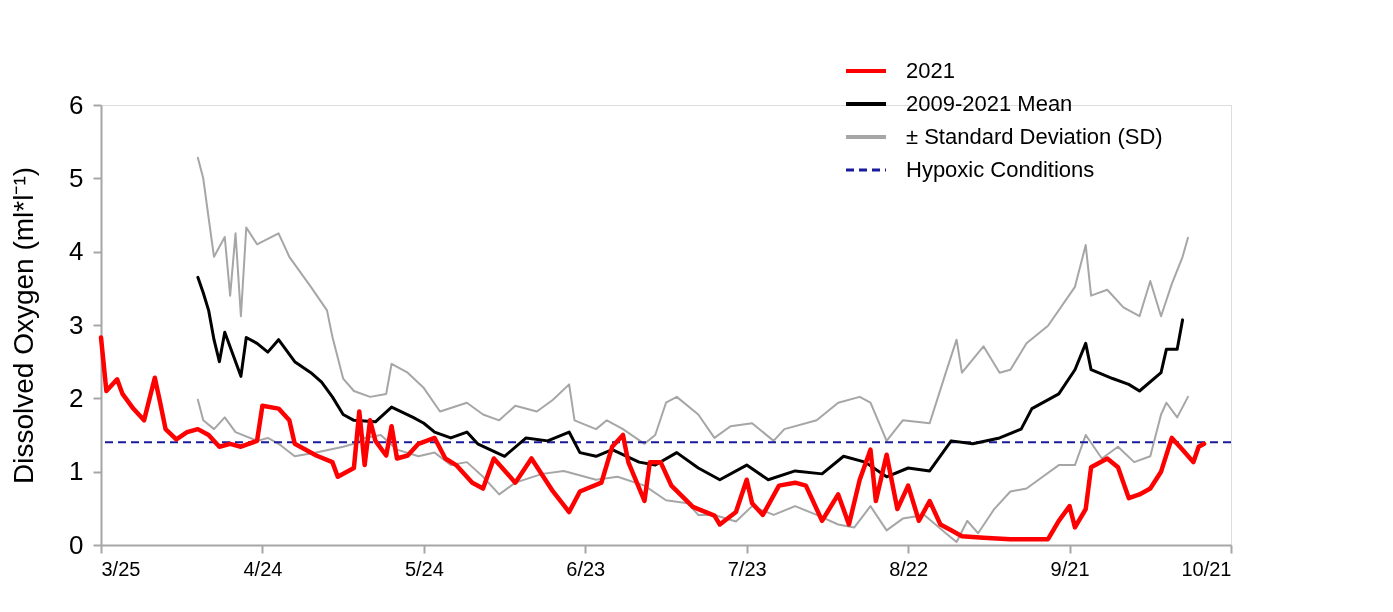 Image resolution: width=1393 pixels, height=612 pixels. I want to click on x-tick-label: 7/23, so click(747, 568).